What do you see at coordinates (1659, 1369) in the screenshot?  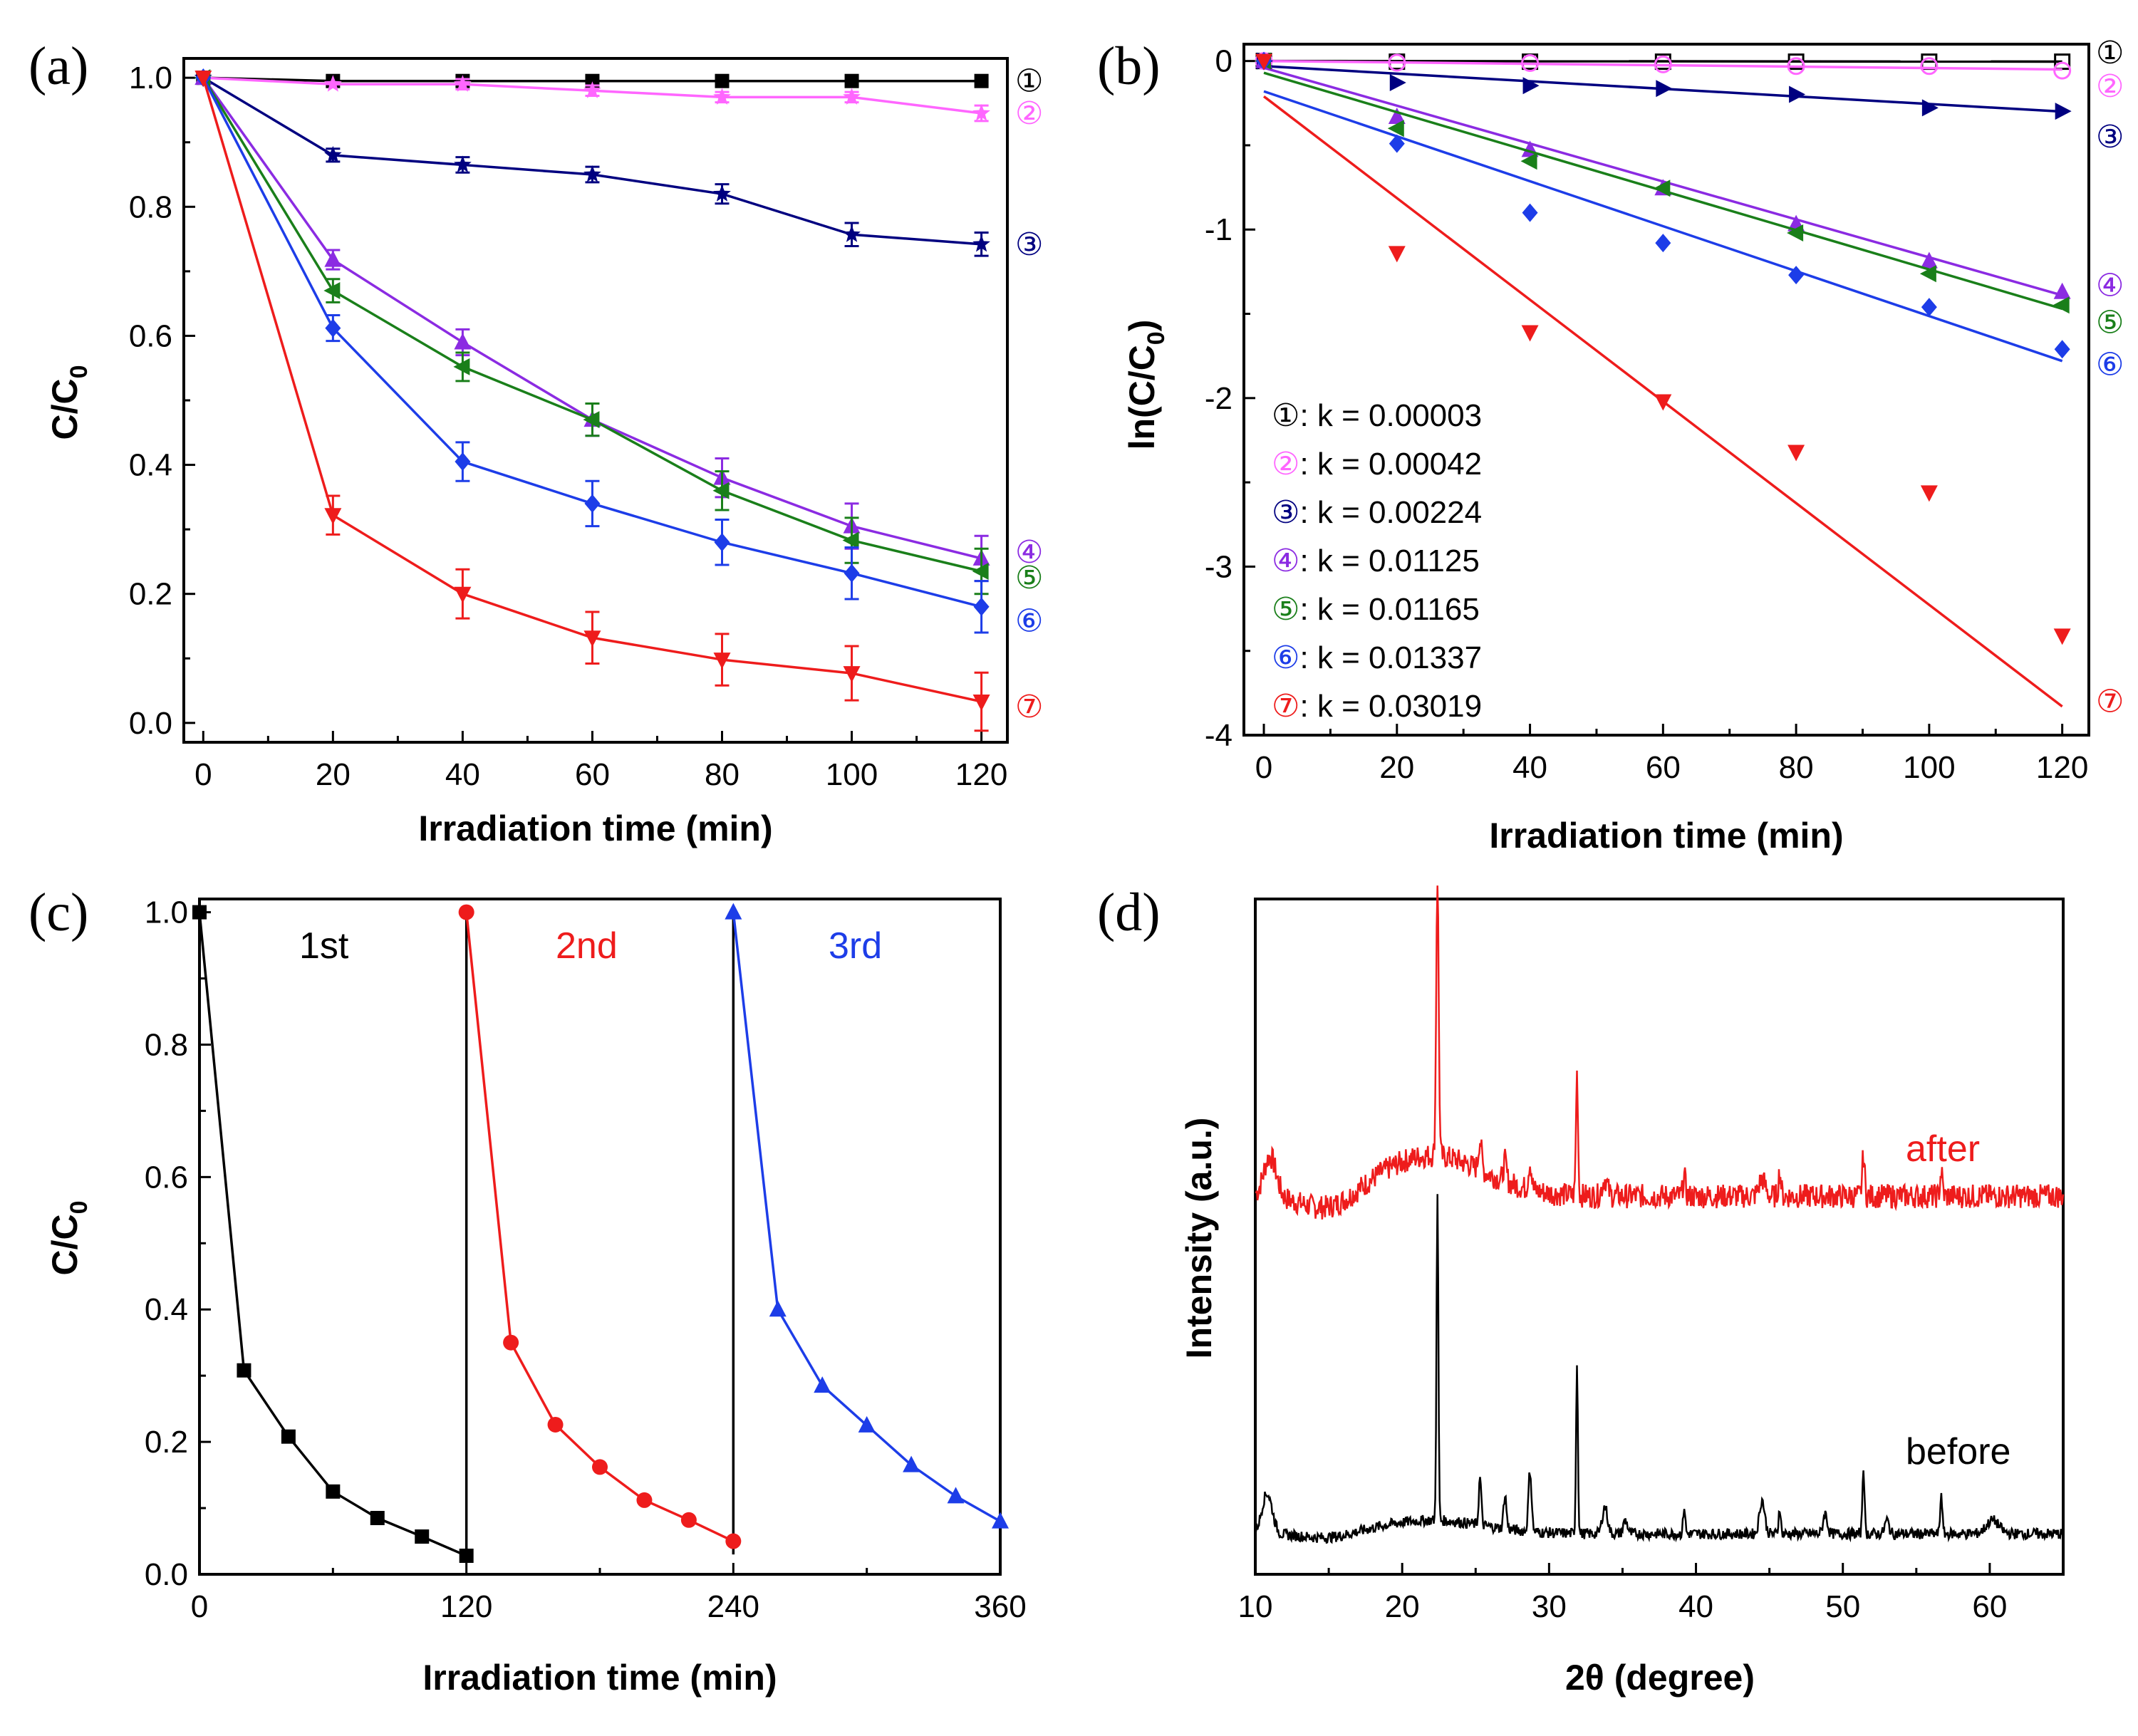 I see `panel-d-pattern-before` at bounding box center [1659, 1369].